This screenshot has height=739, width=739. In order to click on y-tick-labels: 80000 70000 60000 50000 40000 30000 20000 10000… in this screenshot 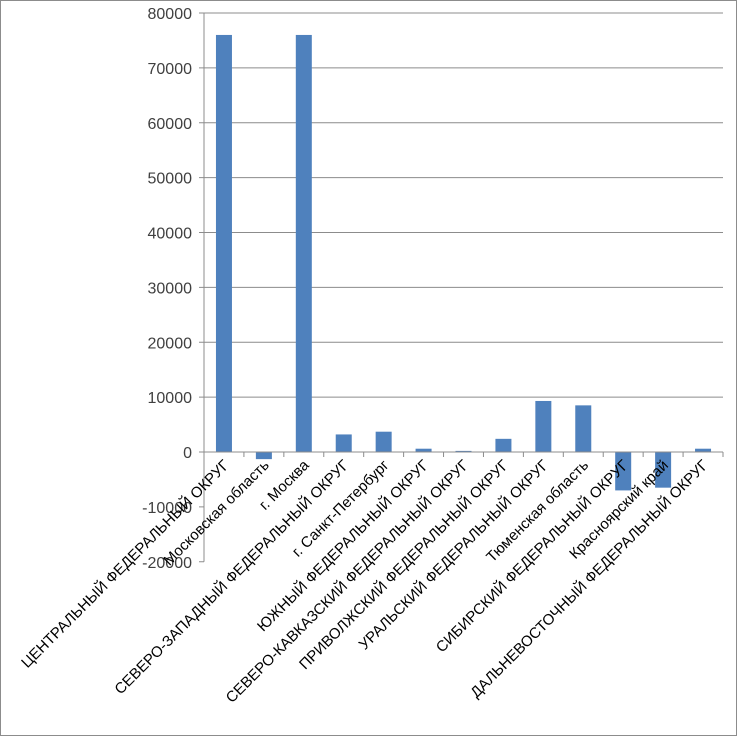, I will do `click(167, 289)`.